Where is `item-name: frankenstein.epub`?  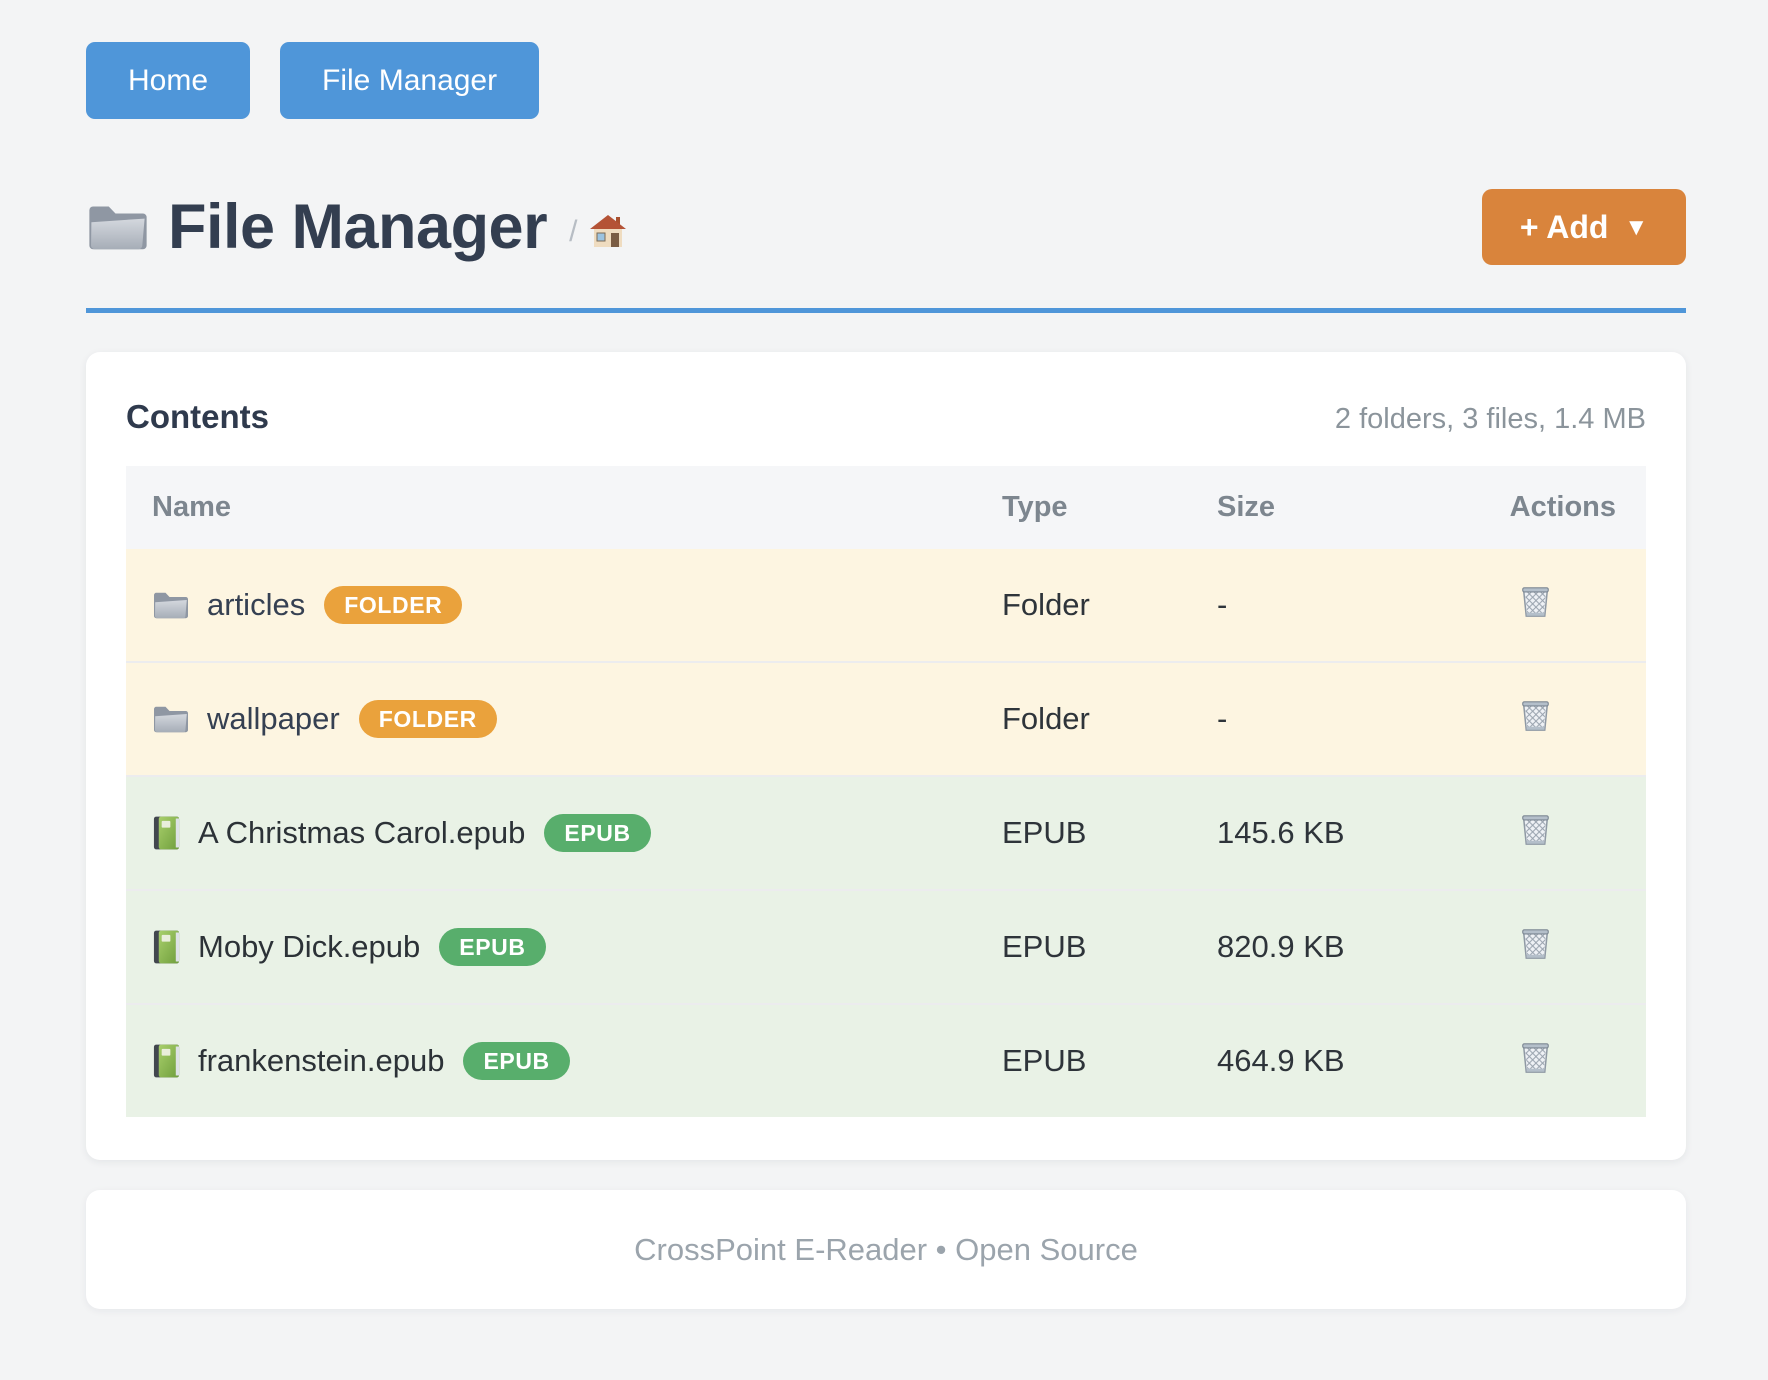 item-name: frankenstein.epub is located at coordinates (321, 1060).